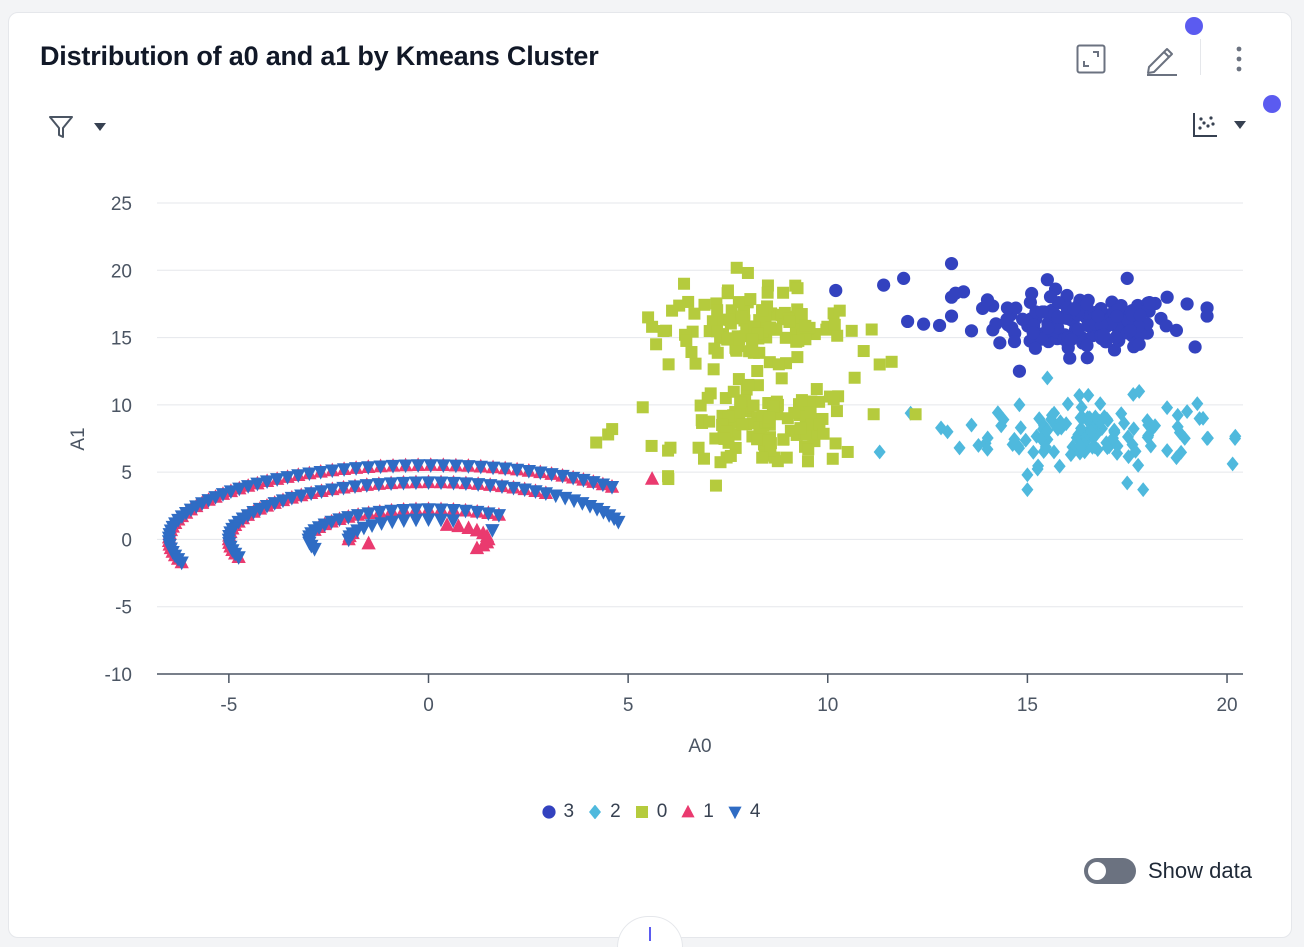 This screenshot has width=1304, height=947. Describe the element at coordinates (1222, 125) in the screenshot. I see `chart-type-button` at that location.